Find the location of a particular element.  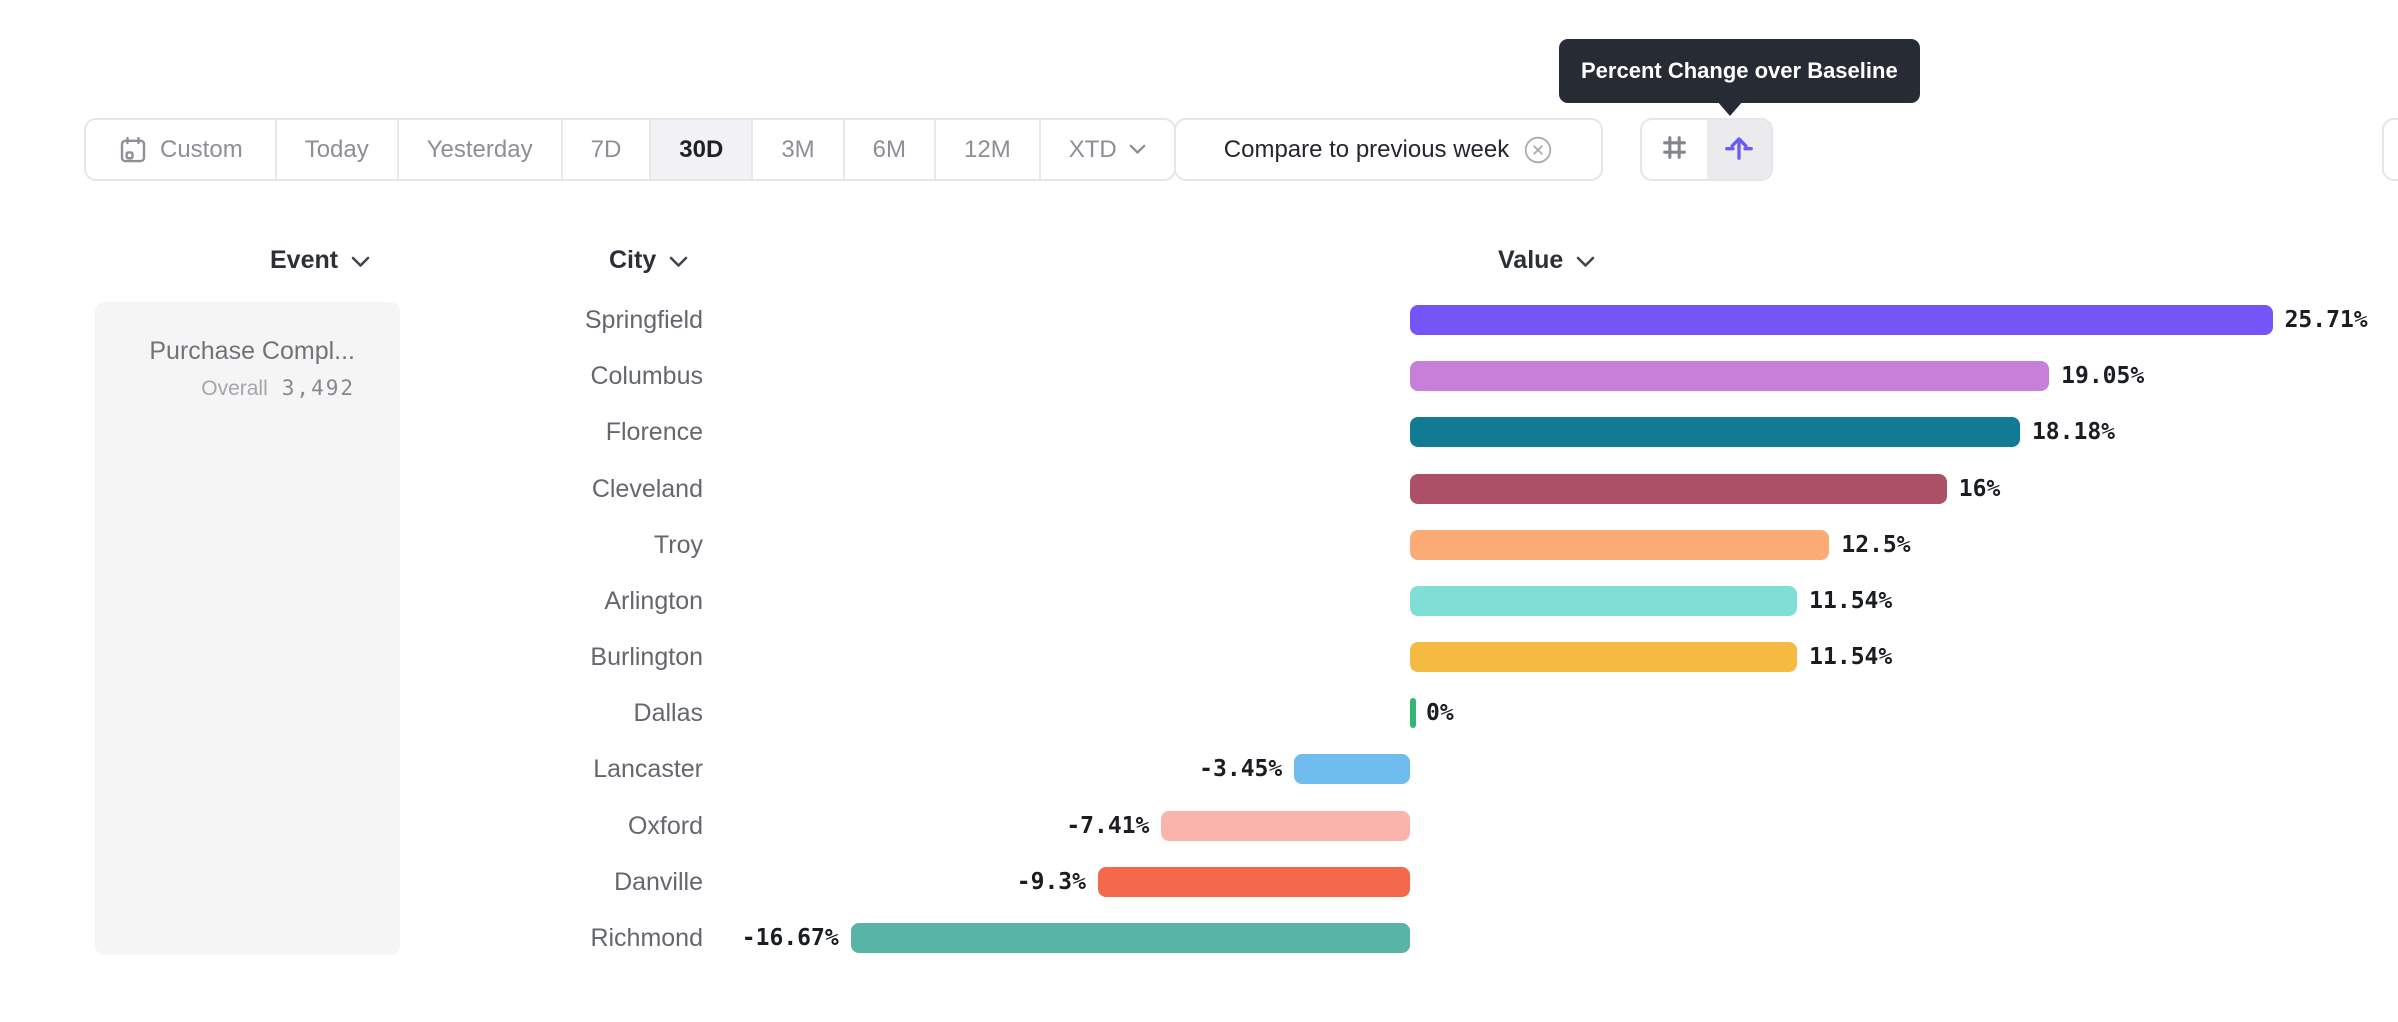

preset-label: 30D is located at coordinates (701, 149).